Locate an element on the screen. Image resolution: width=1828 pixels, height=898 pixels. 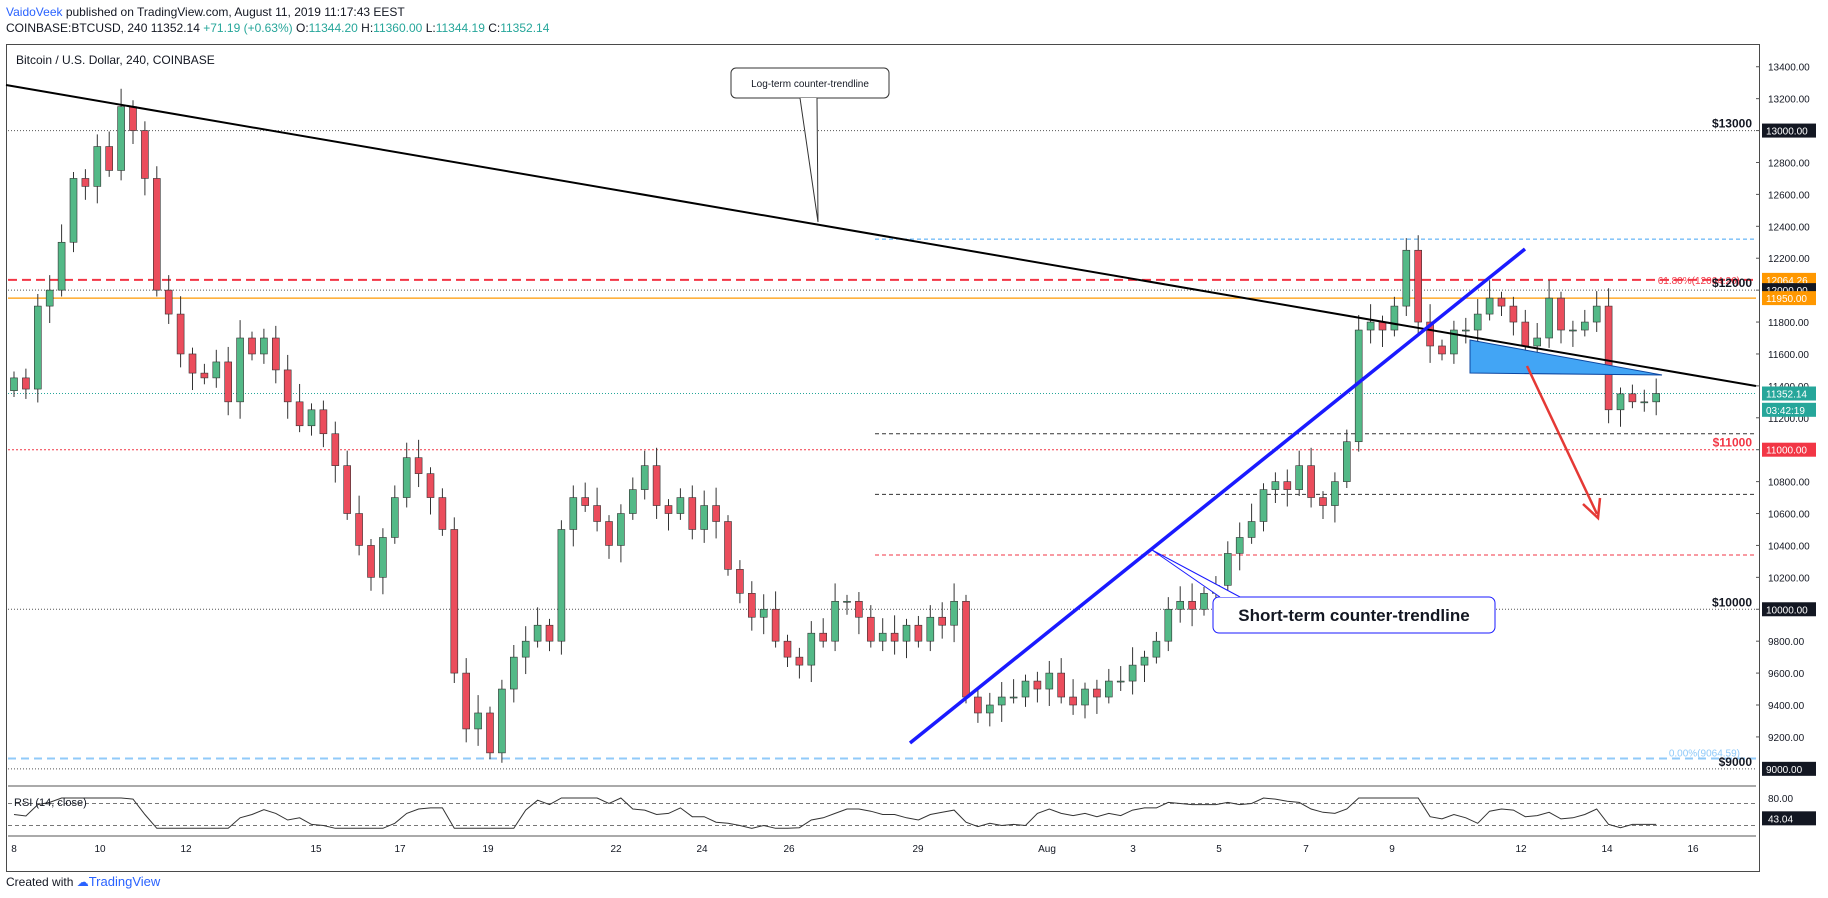
y-tick-label: 12400.00 is located at coordinates (1789, 227).